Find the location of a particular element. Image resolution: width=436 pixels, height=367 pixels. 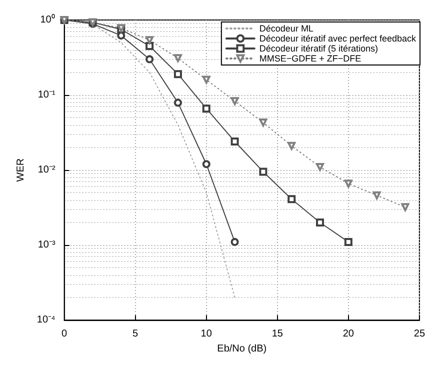

x-axis-title: Eb/No (dB) is located at coordinates (242, 349).